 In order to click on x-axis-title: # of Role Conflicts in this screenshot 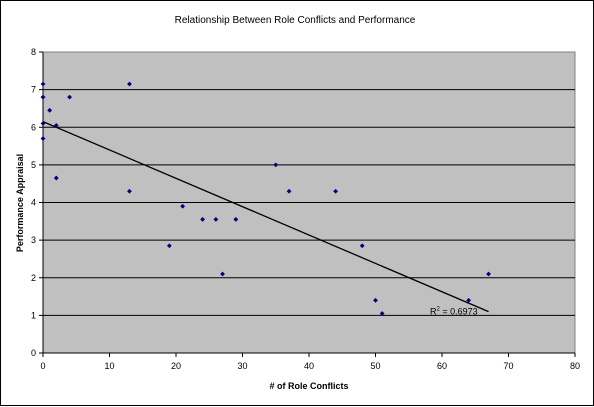, I will do `click(308, 386)`.